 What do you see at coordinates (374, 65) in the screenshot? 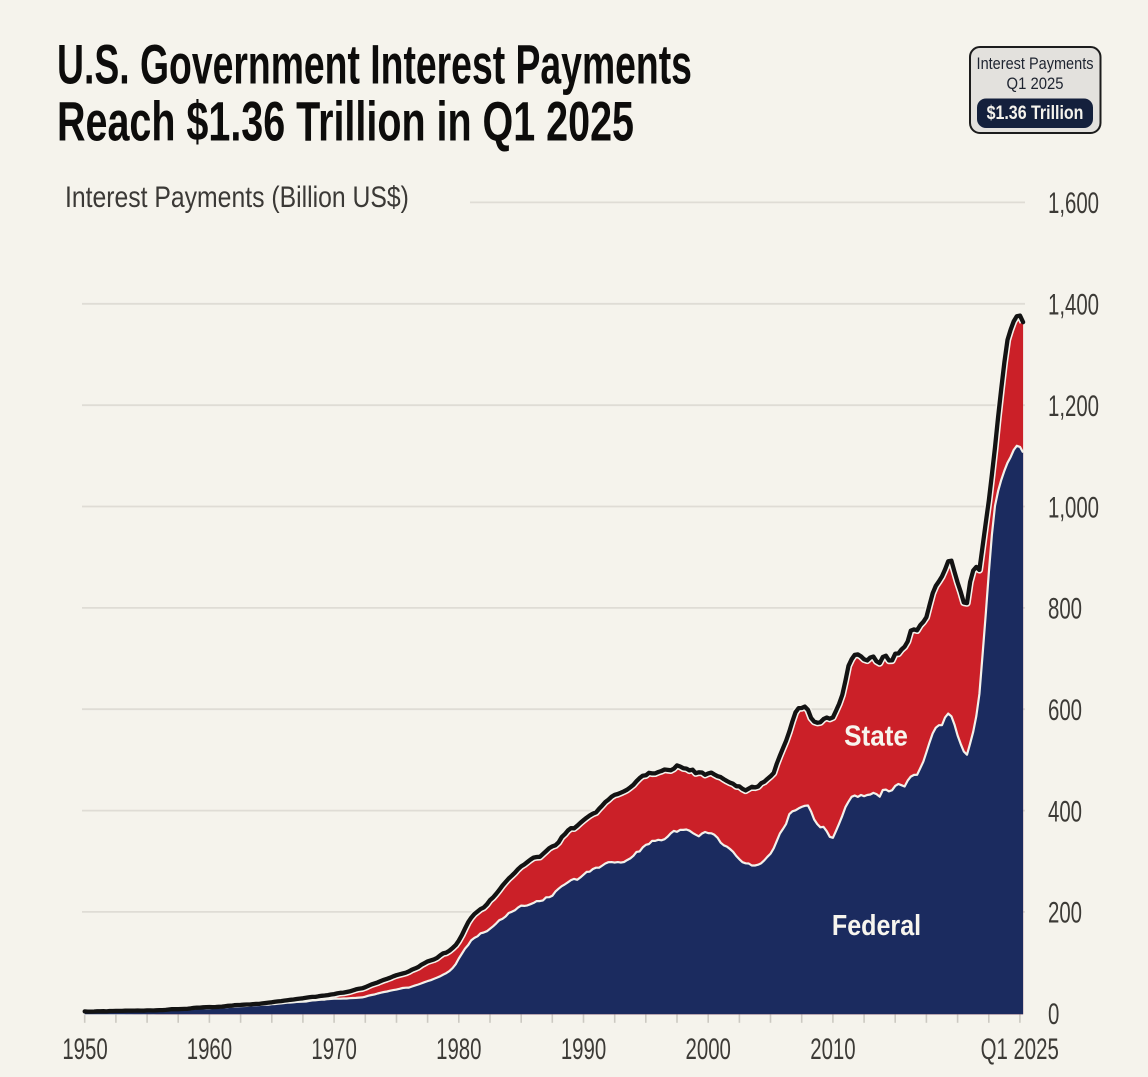
I see `svg-text:U.S. Government Interest Payme: U.S. Government Interest Payments` at bounding box center [374, 65].